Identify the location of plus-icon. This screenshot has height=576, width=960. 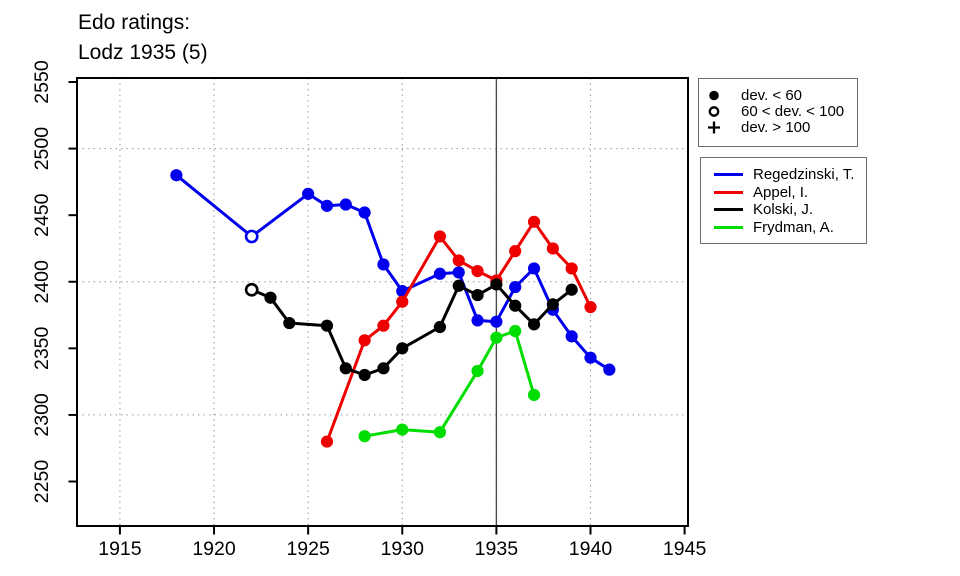
(714, 127).